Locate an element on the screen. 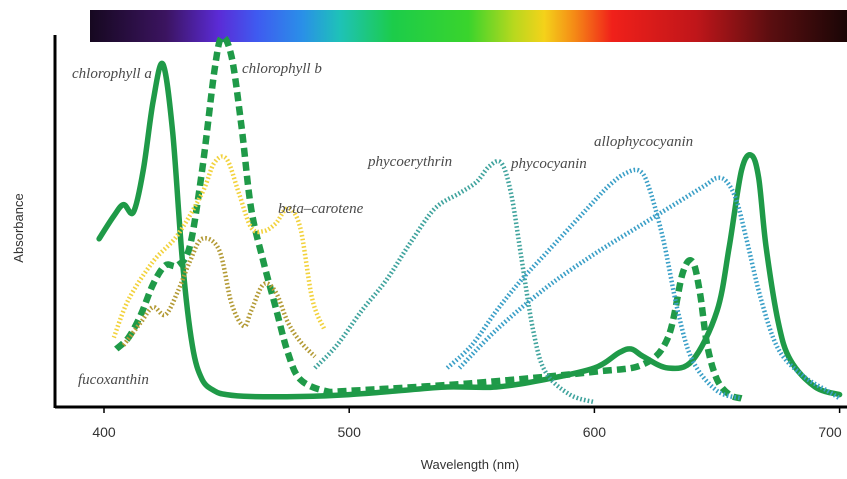 The width and height of the screenshot is (847, 479). x-axis-title: Wavelength (nm) is located at coordinates (470, 464).